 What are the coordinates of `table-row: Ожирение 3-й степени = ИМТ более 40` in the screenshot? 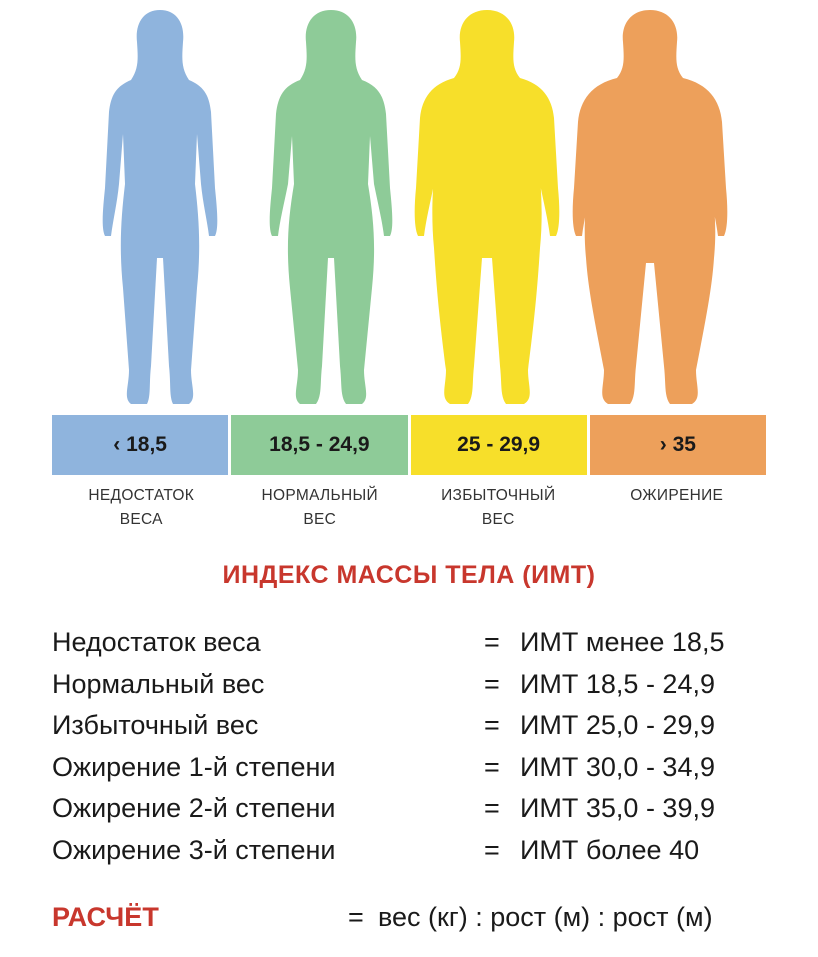 It's located at (412, 851).